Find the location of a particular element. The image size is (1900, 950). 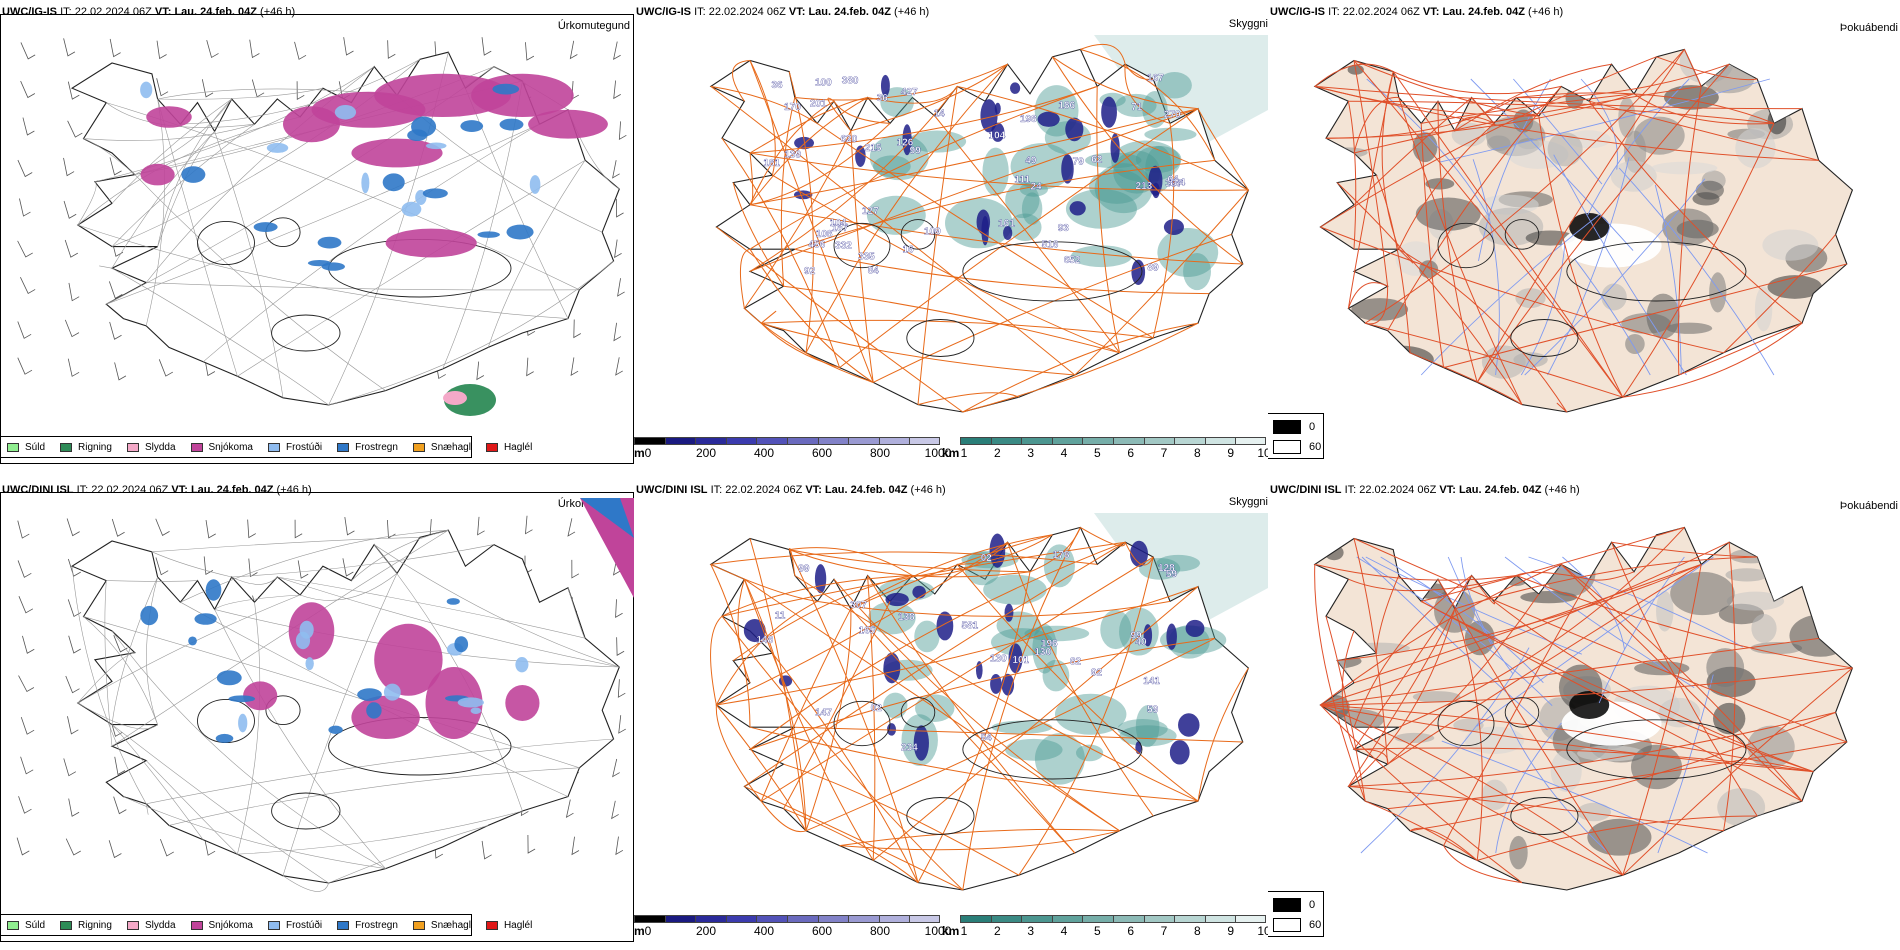

colorbar-tick: 1000 is located at coordinates (938, 453).